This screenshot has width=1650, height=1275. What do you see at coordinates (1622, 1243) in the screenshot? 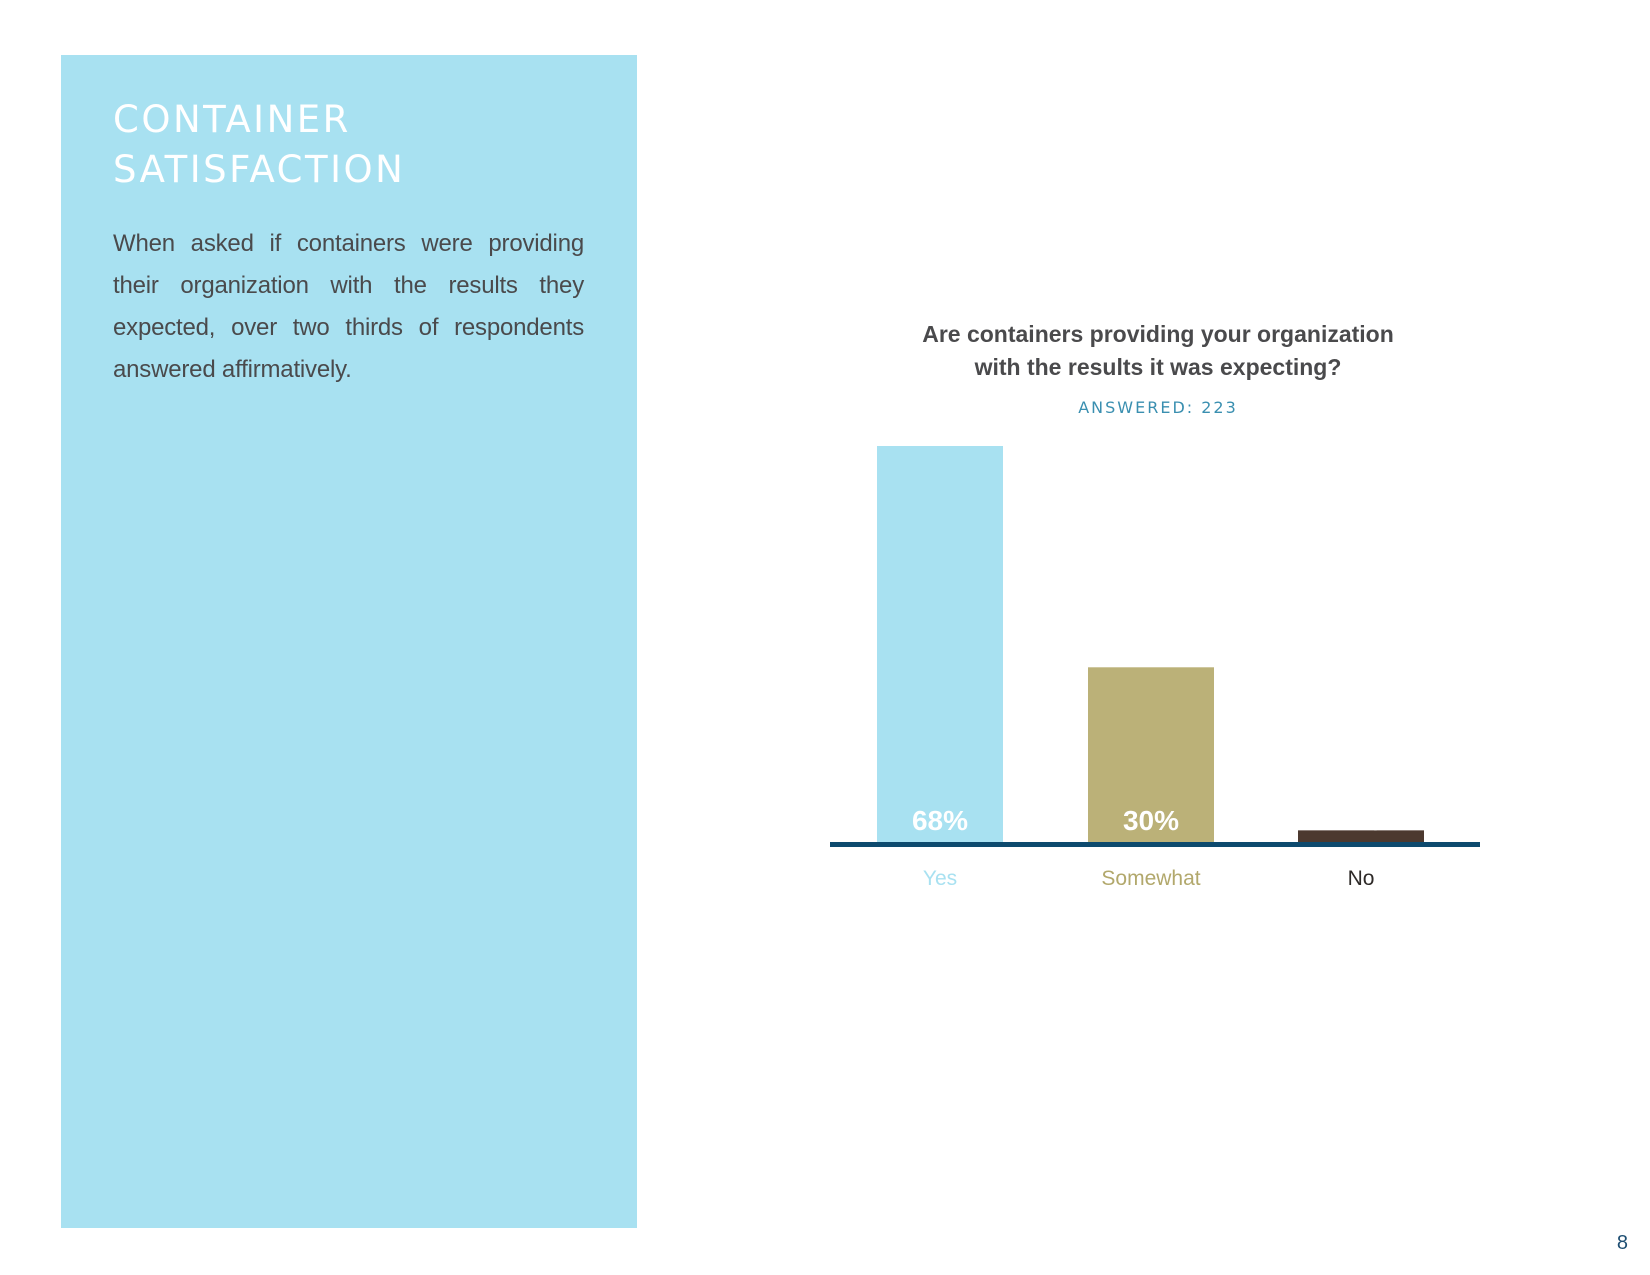
I see `page-number: 8` at bounding box center [1622, 1243].